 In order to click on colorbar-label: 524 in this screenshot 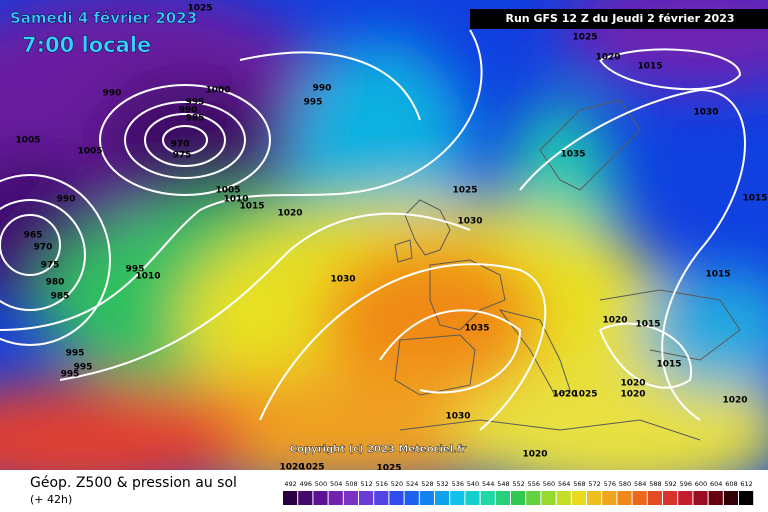, I will do `click(412, 484)`.